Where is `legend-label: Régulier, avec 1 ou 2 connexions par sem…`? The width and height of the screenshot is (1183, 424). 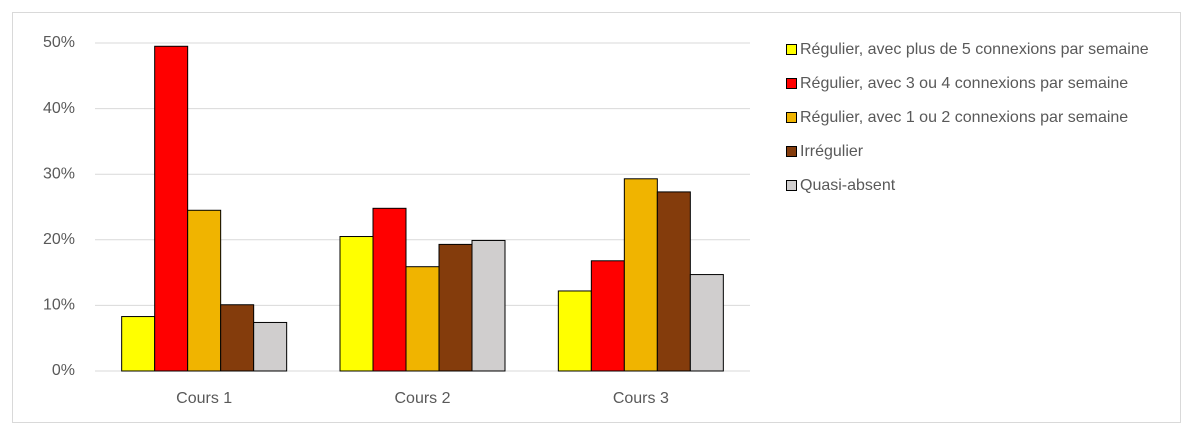
legend-label: Régulier, avec 1 ou 2 connexions par sem… is located at coordinates (964, 117).